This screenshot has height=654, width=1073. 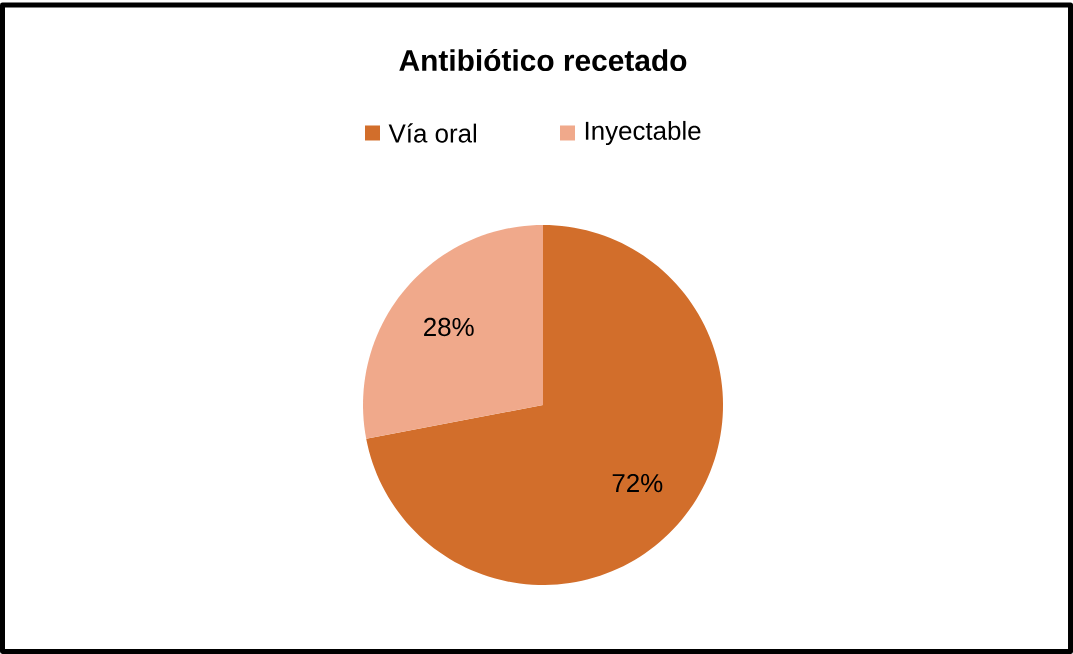 What do you see at coordinates (449, 327) in the screenshot?
I see `data-label: 28%` at bounding box center [449, 327].